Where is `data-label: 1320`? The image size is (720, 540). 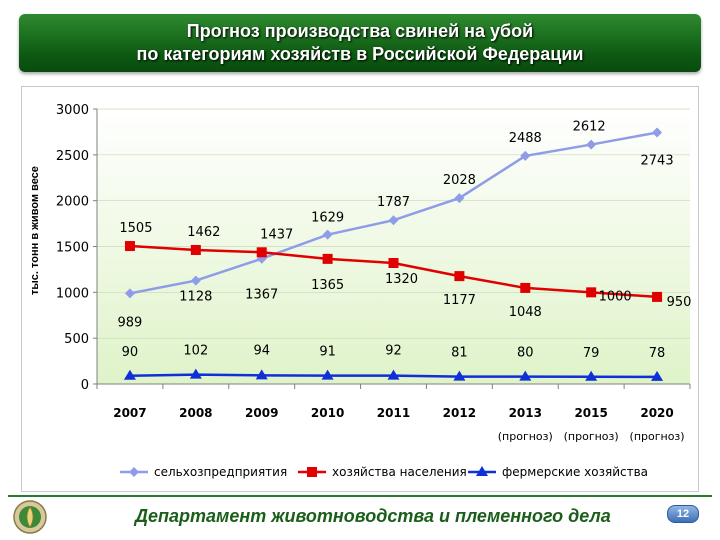
data-label: 1320 is located at coordinates (401, 279).